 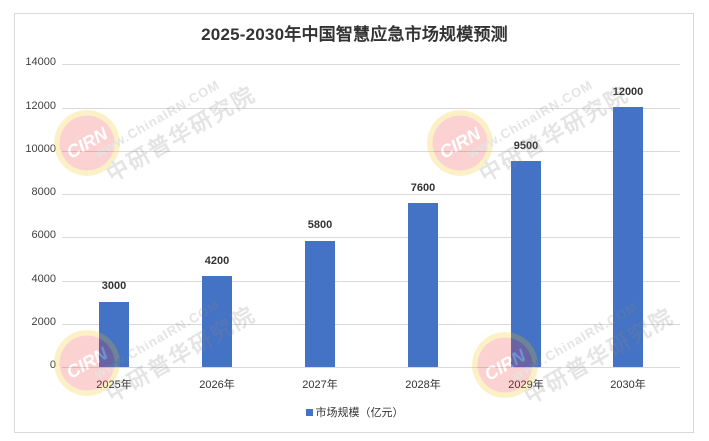 I want to click on x-tick-label: 2030年, so click(x=628, y=385).